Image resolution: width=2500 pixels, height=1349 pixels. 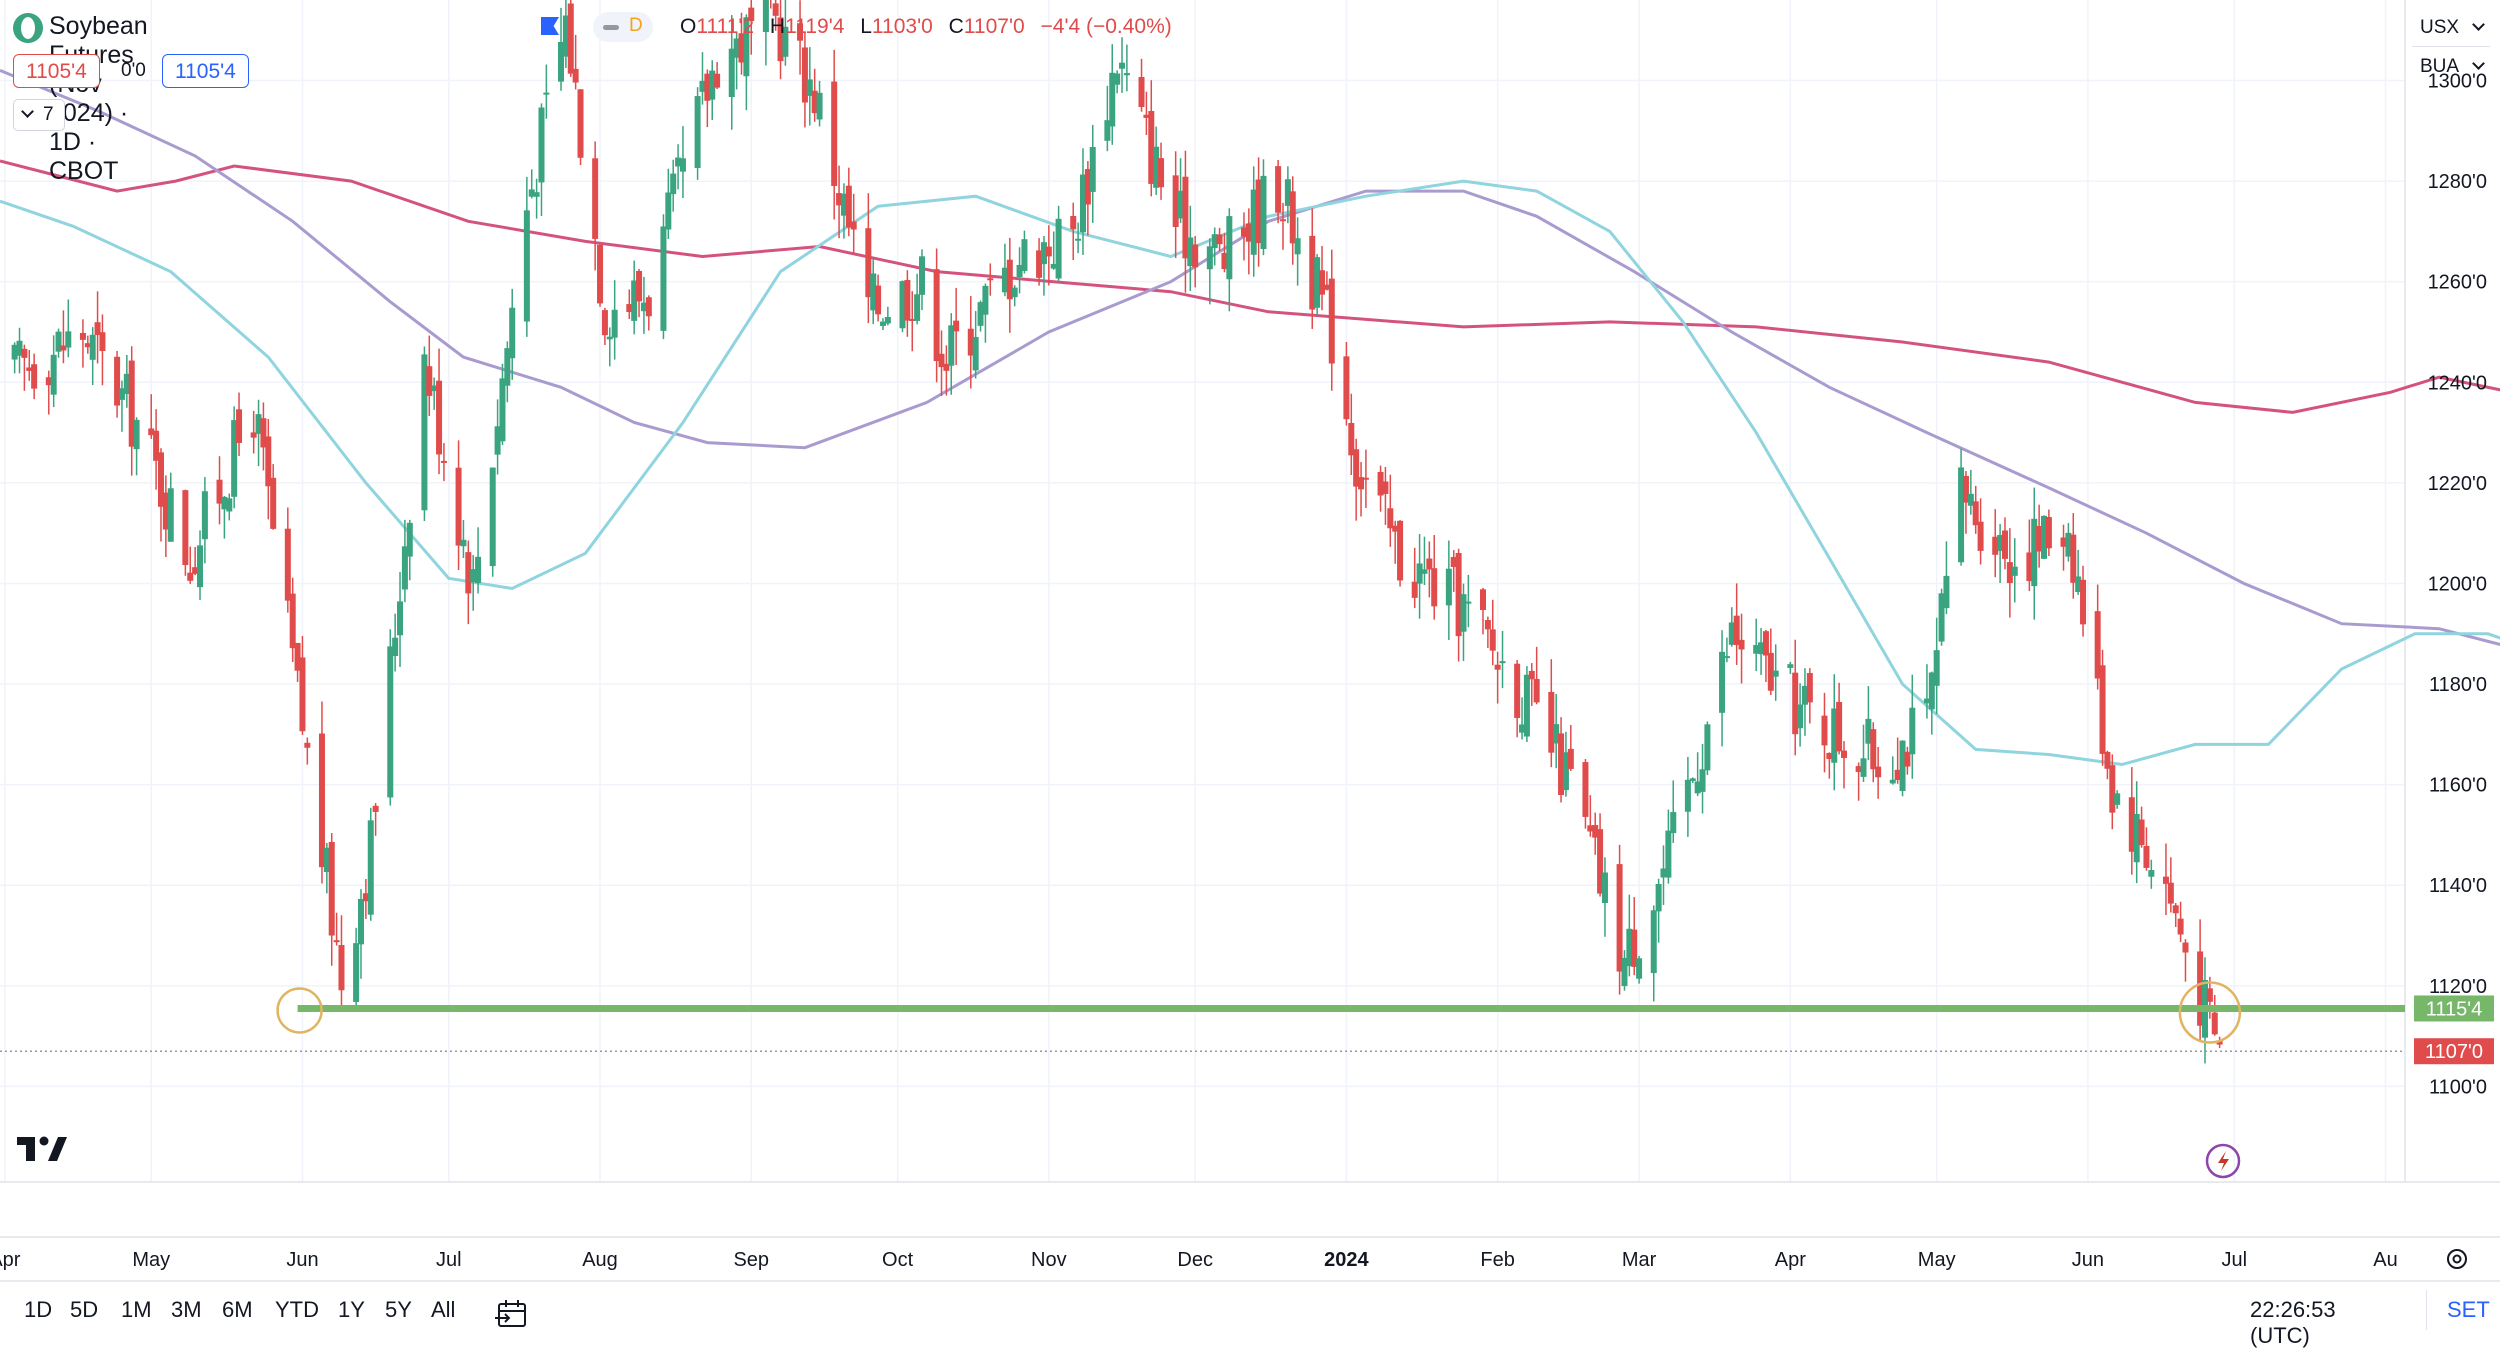 I want to click on range-button-1y: 1Y, so click(x=351, y=1309).